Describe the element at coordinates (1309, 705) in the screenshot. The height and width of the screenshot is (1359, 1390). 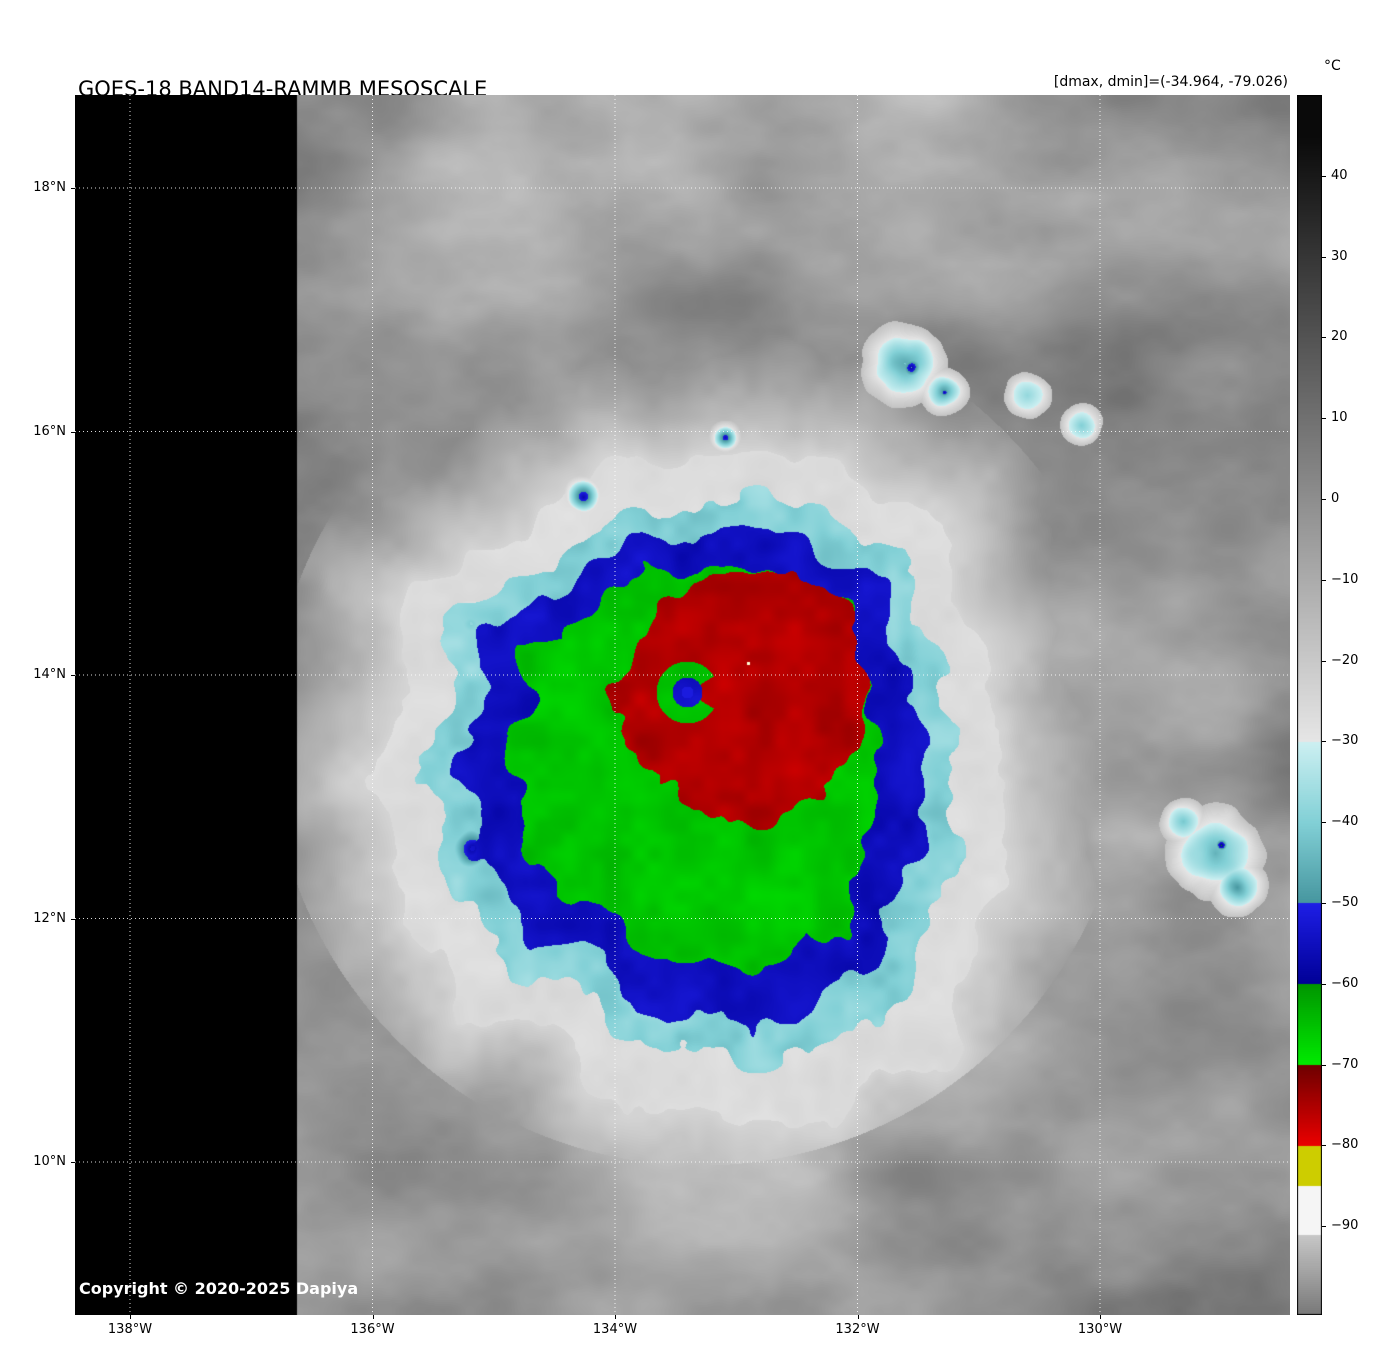
I see `colorbar` at that location.